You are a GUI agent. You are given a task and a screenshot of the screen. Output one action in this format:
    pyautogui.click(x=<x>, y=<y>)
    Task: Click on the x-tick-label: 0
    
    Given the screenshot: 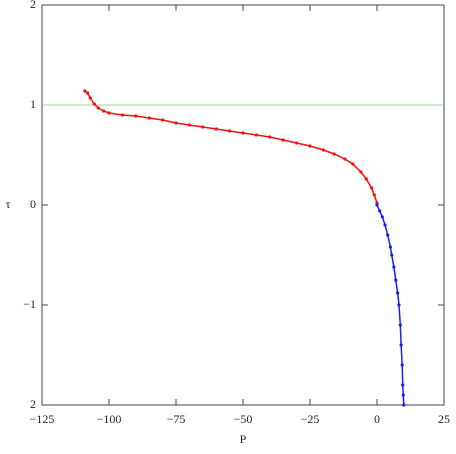 What is the action you would take?
    pyautogui.click(x=377, y=419)
    